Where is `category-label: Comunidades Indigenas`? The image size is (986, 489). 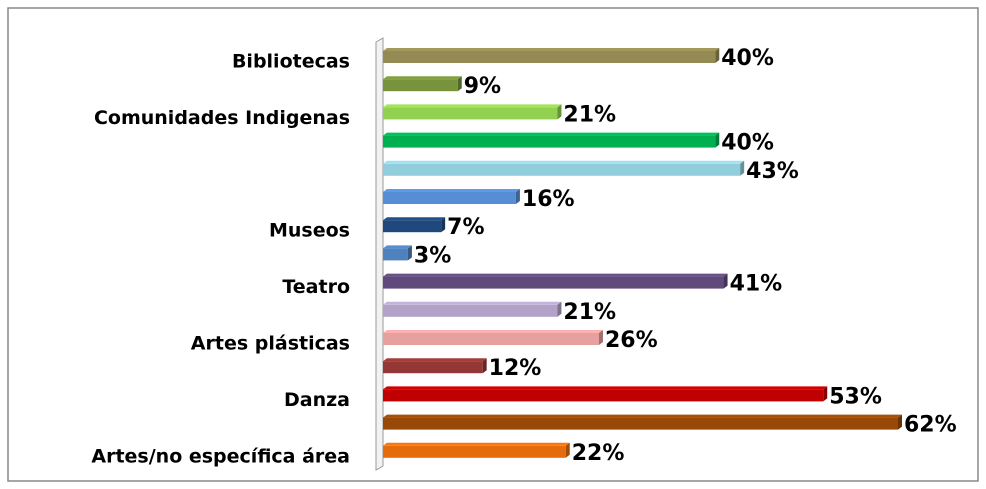
category-label: Comunidades Indigenas is located at coordinates (222, 118).